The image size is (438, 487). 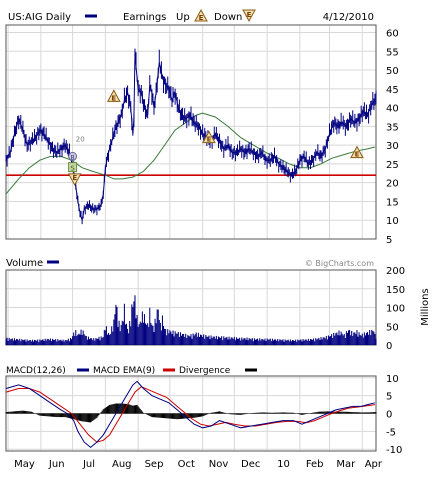 What do you see at coordinates (186, 464) in the screenshot?
I see `x-axis-month-label: Oct` at bounding box center [186, 464].